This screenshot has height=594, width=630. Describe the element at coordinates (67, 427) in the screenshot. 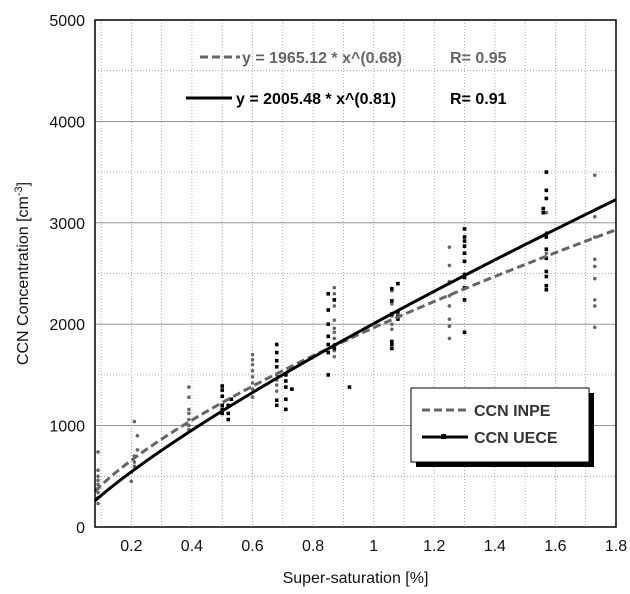

I see `y-tick-label: 1000` at that location.